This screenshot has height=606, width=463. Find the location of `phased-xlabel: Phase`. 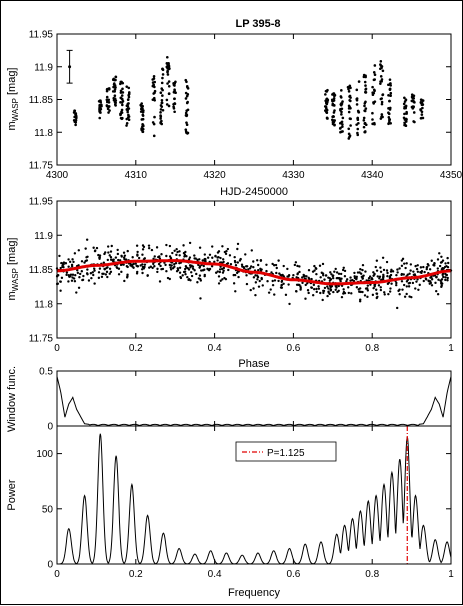

phased-xlabel: Phase is located at coordinates (253, 364).